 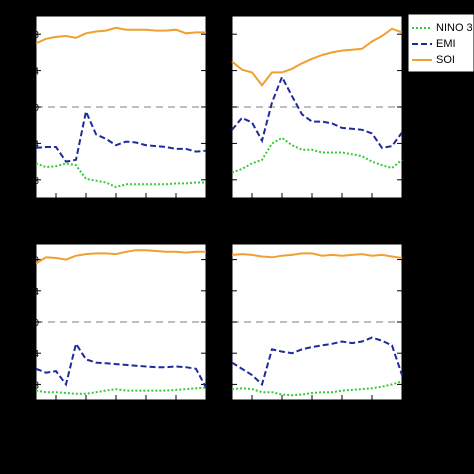 I want to click on legend-label-soi: SOI, so click(x=445, y=60).